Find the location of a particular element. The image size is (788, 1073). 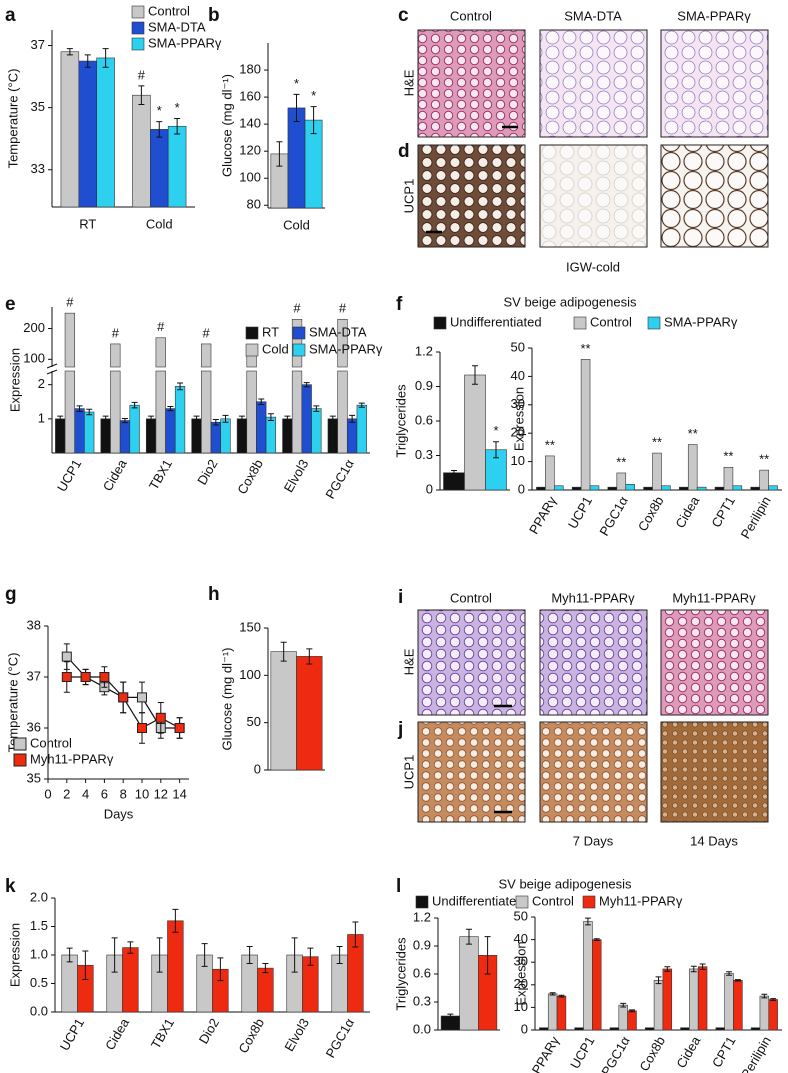

row-label: UCP1 is located at coordinates (408, 772).